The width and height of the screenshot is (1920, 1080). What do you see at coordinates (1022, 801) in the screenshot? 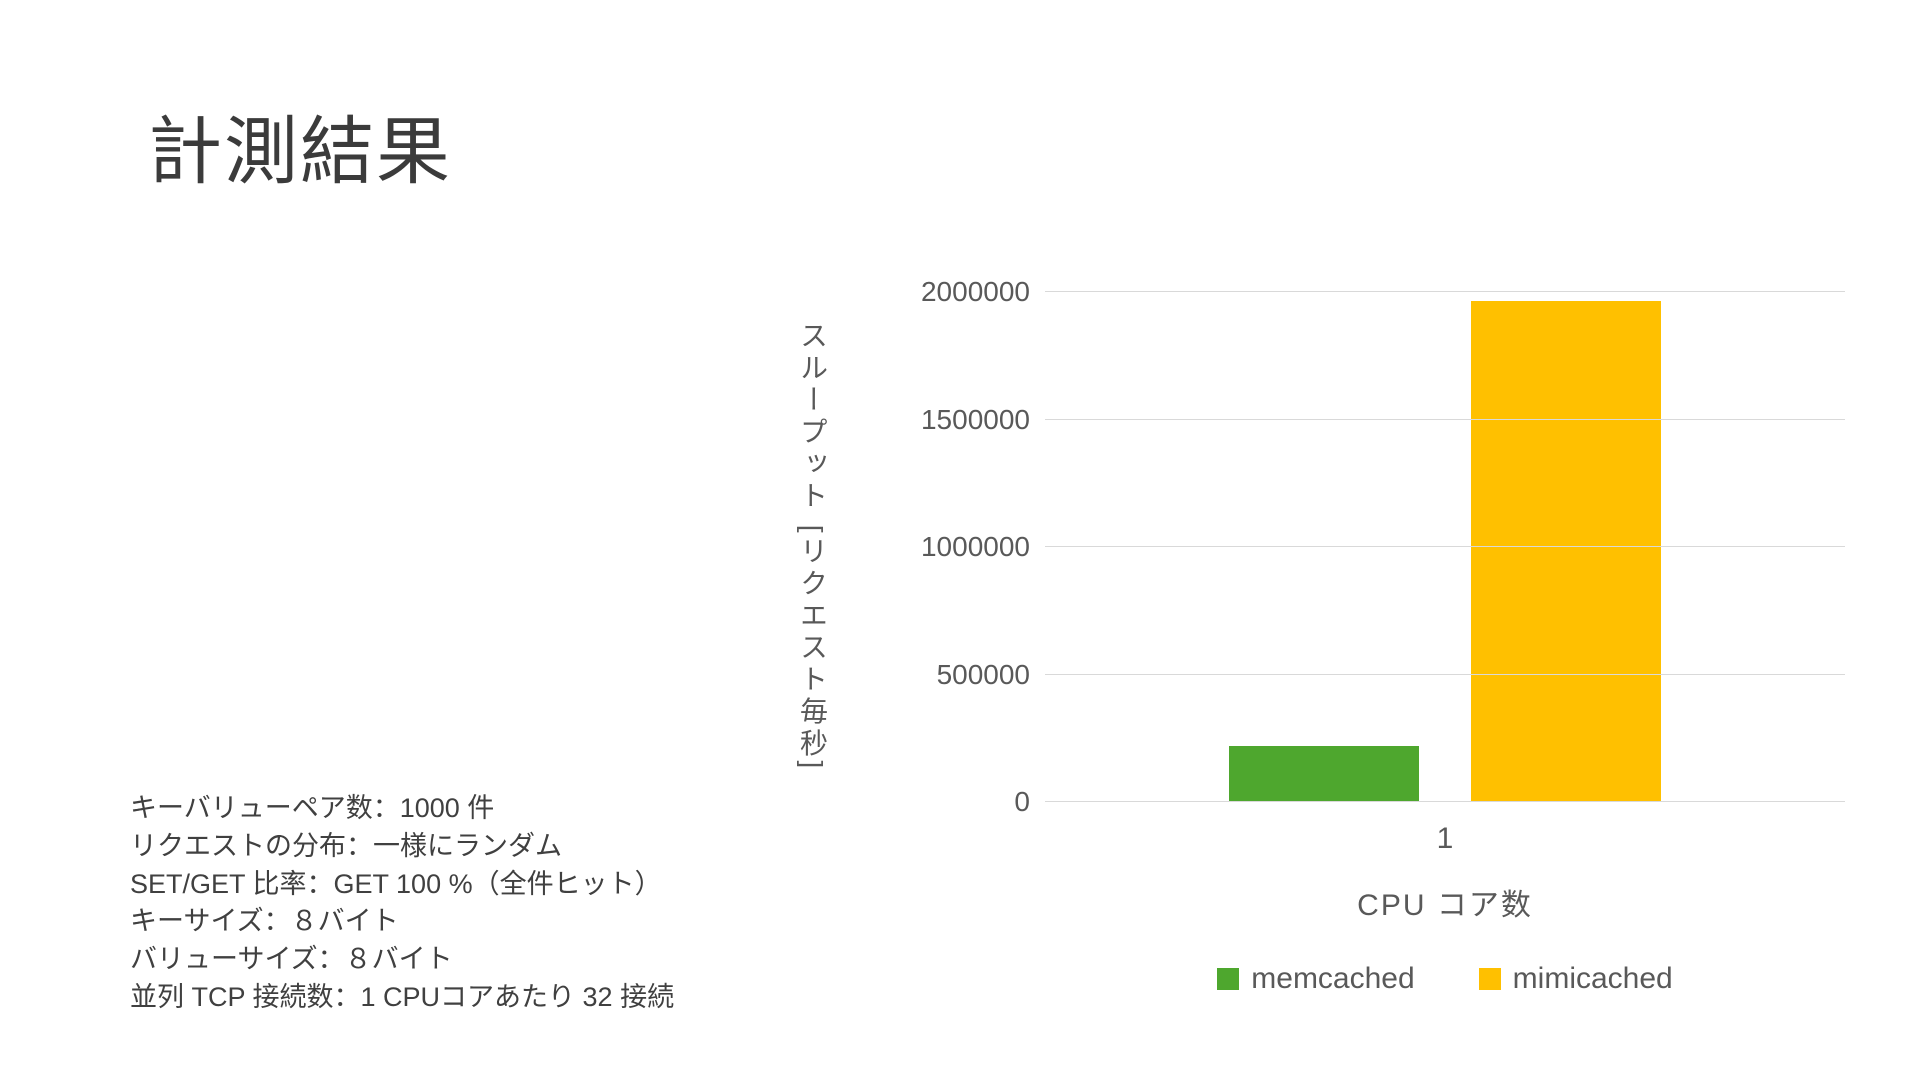
I see `y-tick-label: 0` at bounding box center [1022, 801].